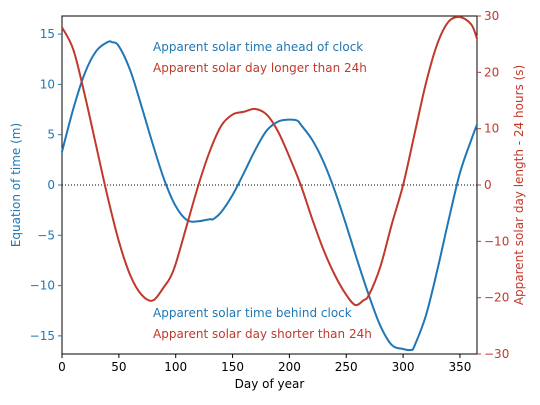  I want to click on x-tick-label: 150, so click(232, 367).